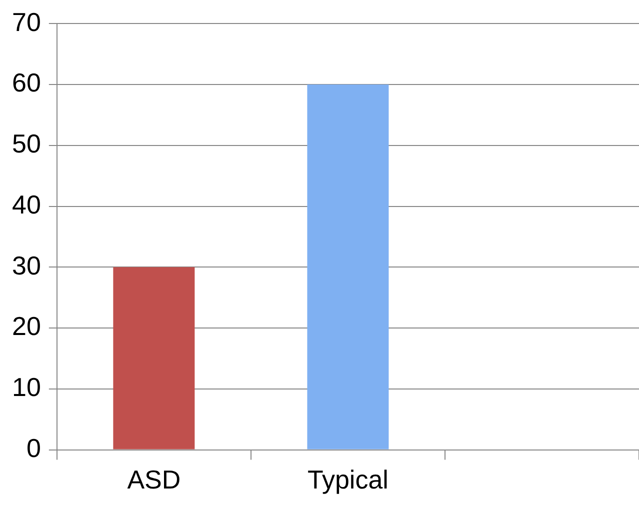 This screenshot has width=639, height=509. What do you see at coordinates (26, 204) in the screenshot?
I see `y-tick-label: 40` at bounding box center [26, 204].